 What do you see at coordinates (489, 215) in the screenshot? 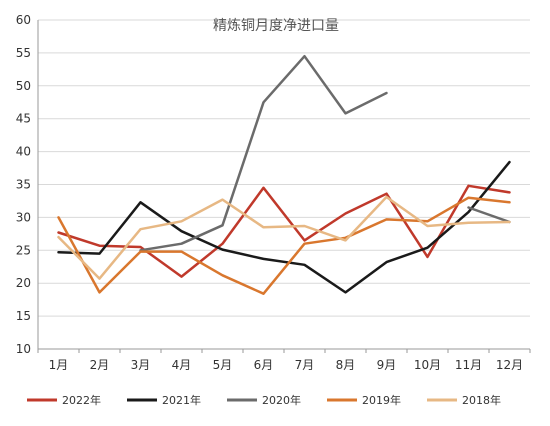
I see `series-line-2020年` at bounding box center [489, 215].